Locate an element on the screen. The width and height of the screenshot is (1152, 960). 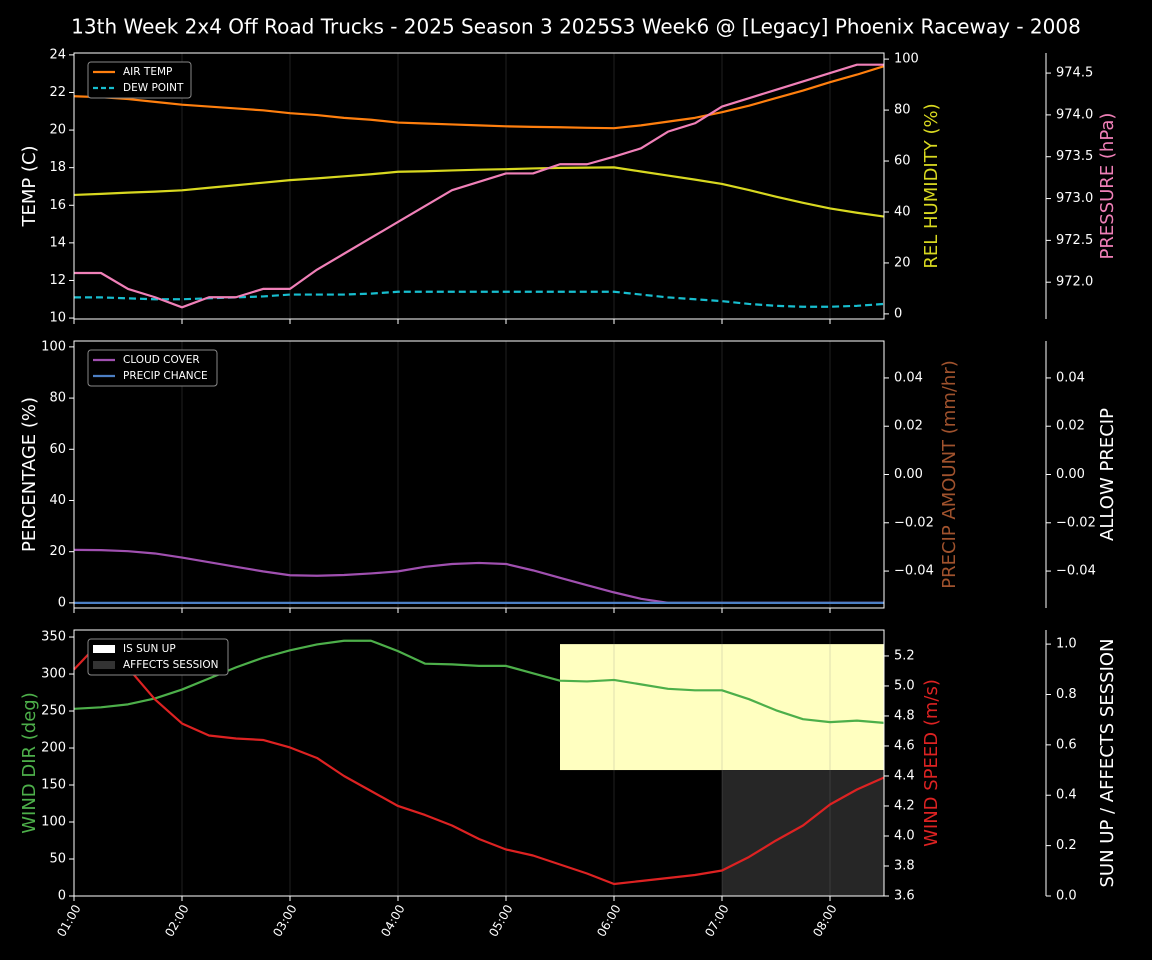
y3-tick-label: 974.5 is located at coordinates (1074, 73).